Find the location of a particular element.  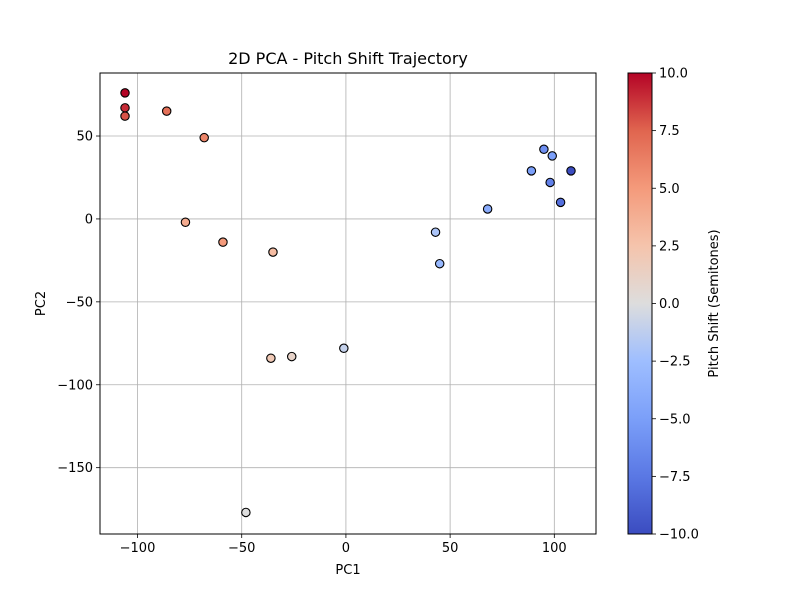

y-axis-label: PC2 is located at coordinates (41, 303).